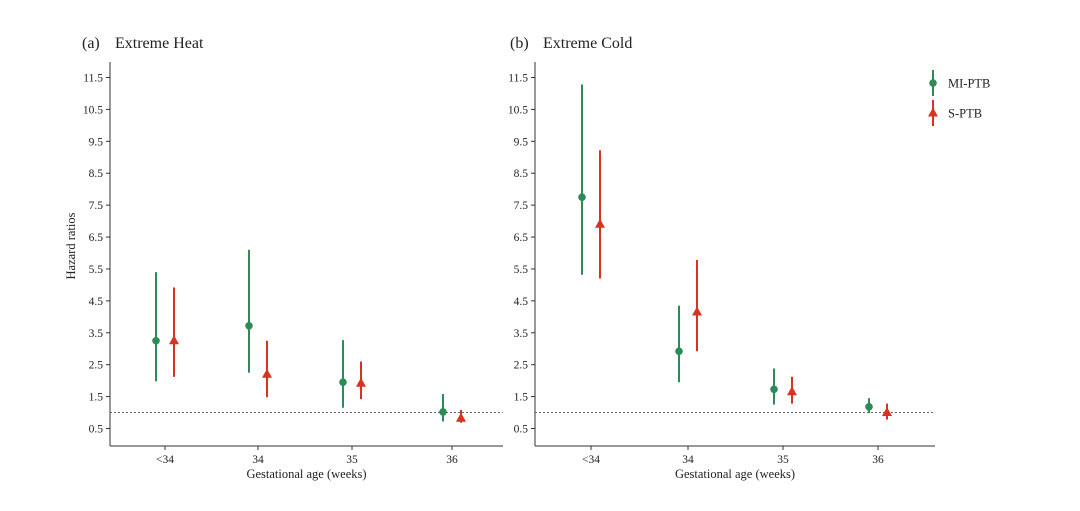  What do you see at coordinates (969, 84) in the screenshot?
I see `legend-label: MI-PTB` at bounding box center [969, 84].